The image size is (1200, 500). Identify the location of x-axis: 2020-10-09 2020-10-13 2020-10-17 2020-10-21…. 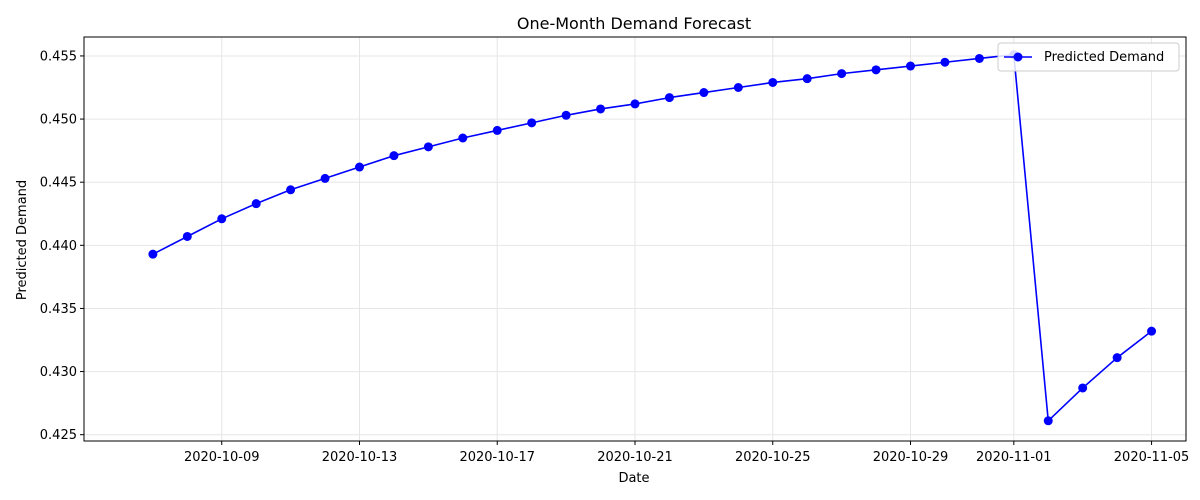
(686, 453).